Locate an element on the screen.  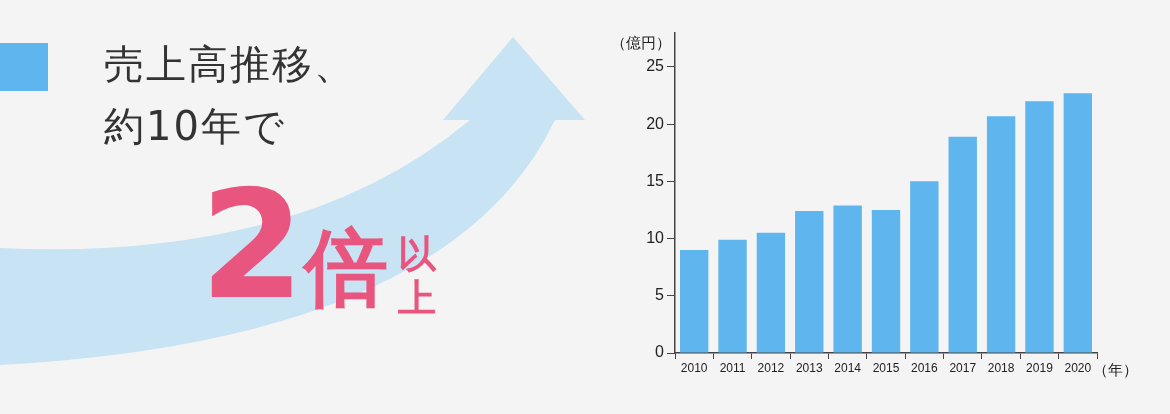
x-tick-label: 2010 is located at coordinates (694, 367).